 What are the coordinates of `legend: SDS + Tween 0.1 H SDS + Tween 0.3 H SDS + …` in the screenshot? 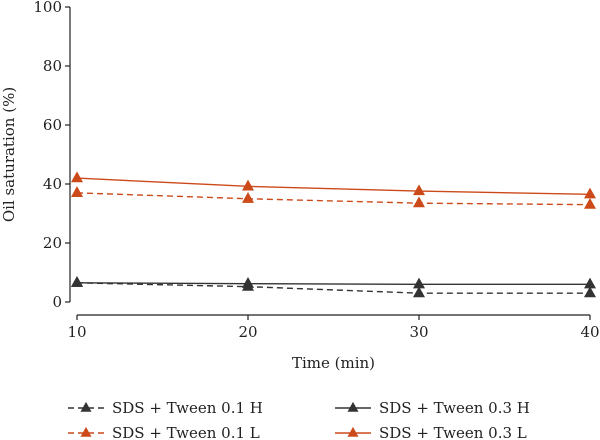 It's located at (299, 419).